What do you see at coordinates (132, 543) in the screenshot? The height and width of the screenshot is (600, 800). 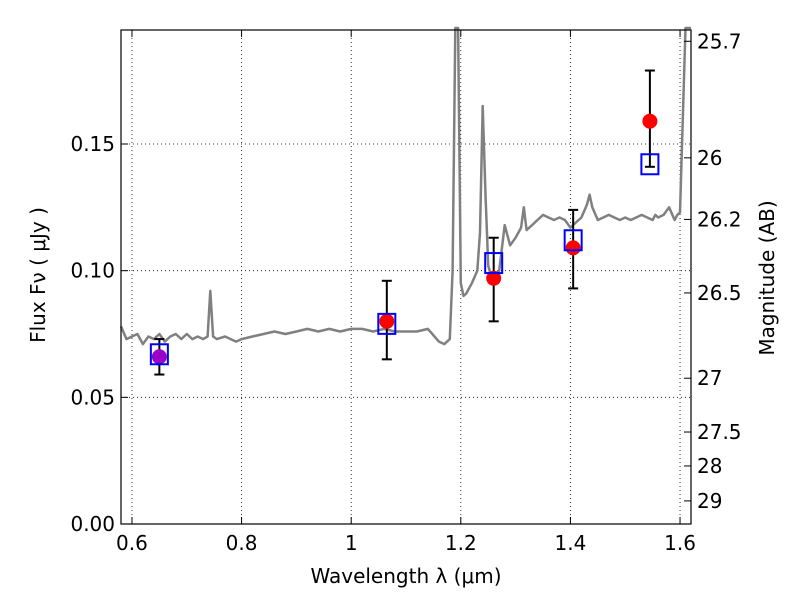 I see `x-tick-label: 0.6` at bounding box center [132, 543].